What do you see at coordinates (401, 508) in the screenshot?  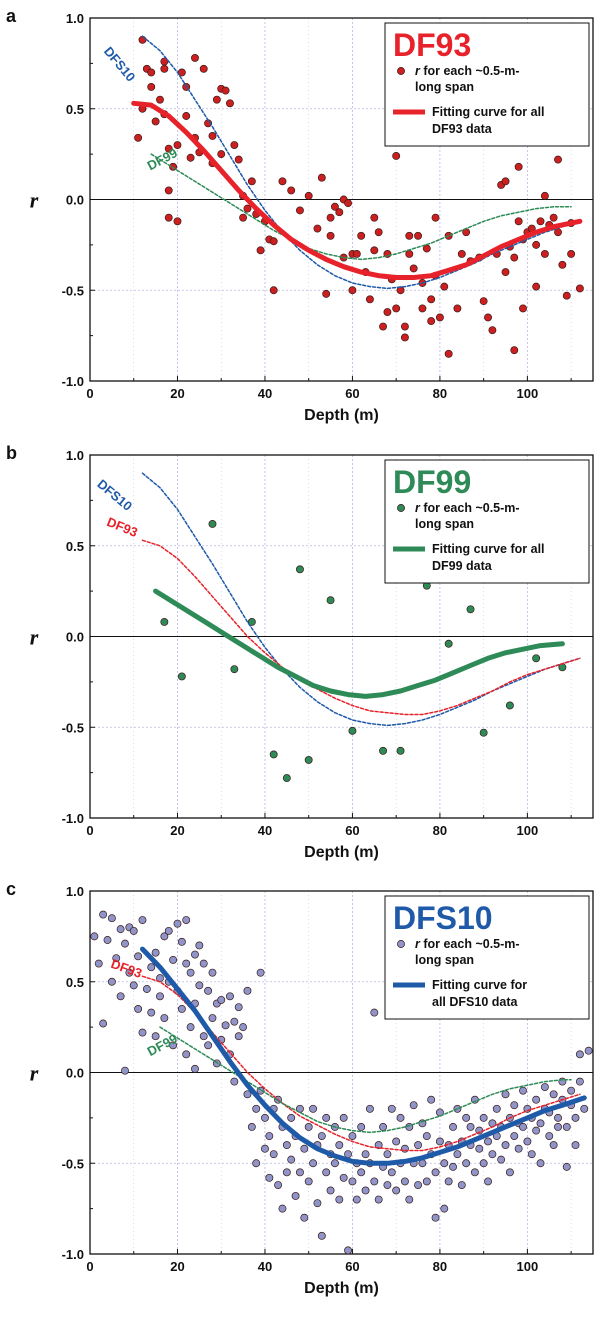 I see `legend-point-symbol` at bounding box center [401, 508].